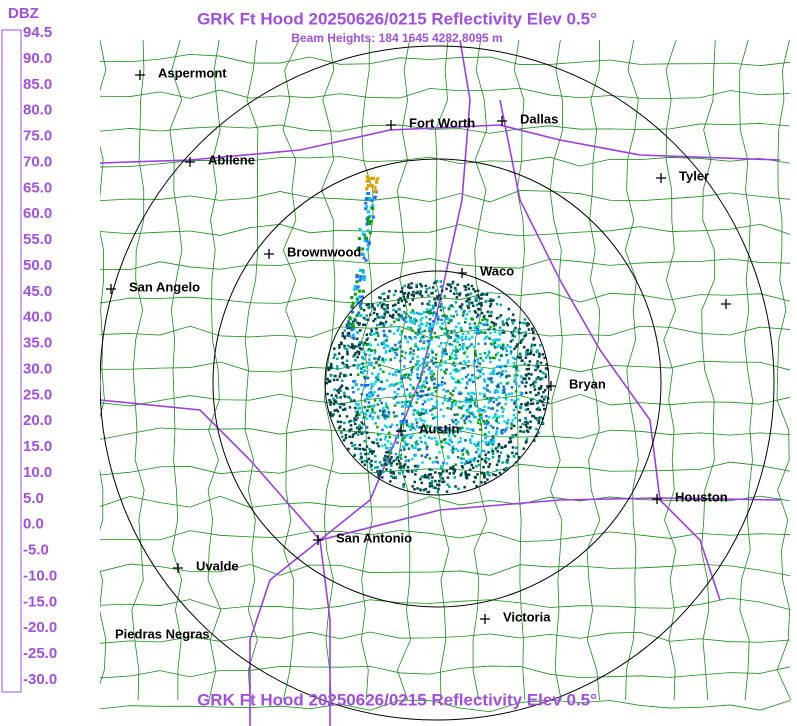 This screenshot has height=726, width=797. I want to click on reflectivity, so click(438, 334).